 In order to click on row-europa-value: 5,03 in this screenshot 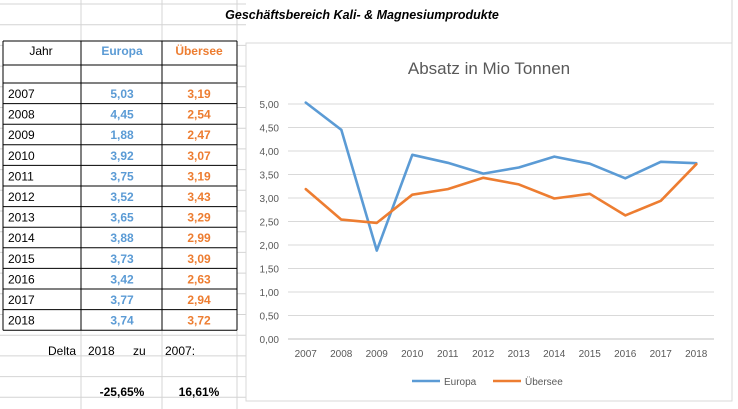, I will do `click(122, 94)`.